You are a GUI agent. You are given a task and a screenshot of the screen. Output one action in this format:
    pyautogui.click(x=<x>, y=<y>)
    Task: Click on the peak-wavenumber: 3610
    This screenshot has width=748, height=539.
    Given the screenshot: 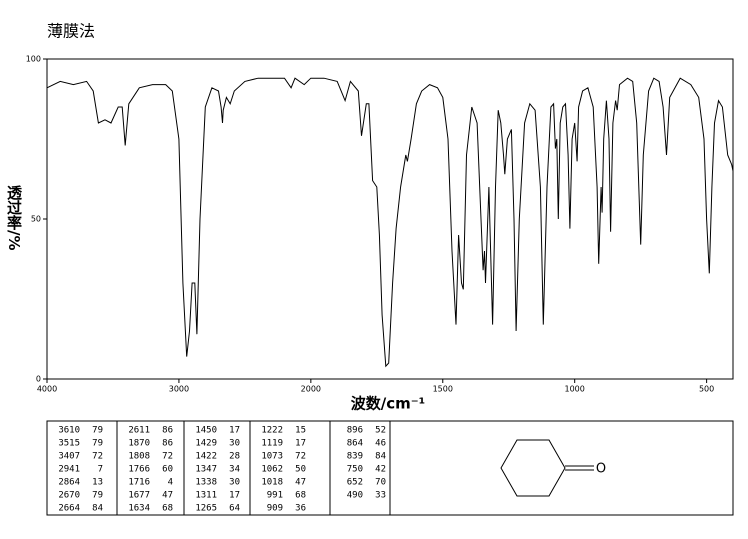 What is the action you would take?
    pyautogui.click(x=69, y=431)
    